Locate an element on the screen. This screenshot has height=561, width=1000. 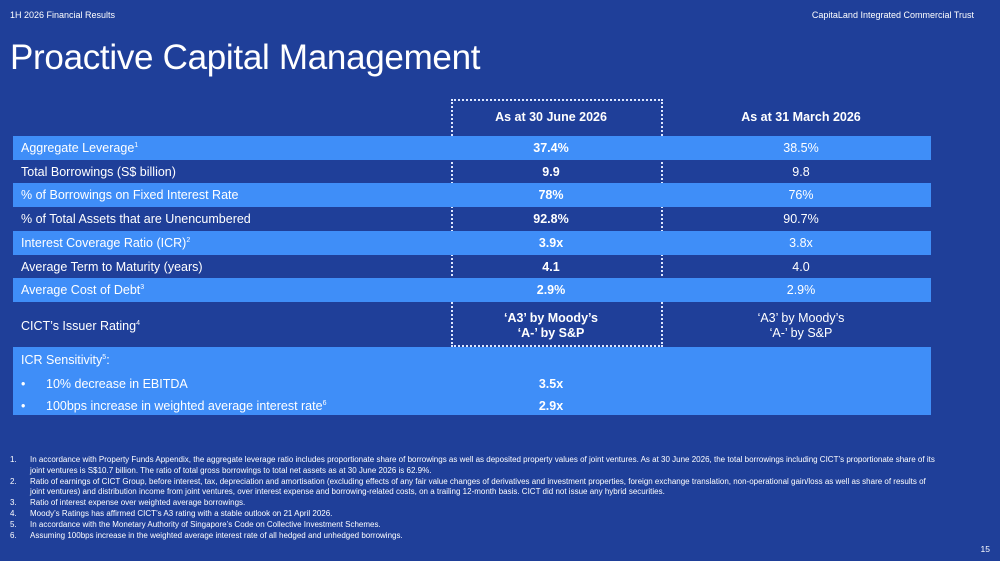
value-31-march: 38.5% is located at coordinates (801, 148).